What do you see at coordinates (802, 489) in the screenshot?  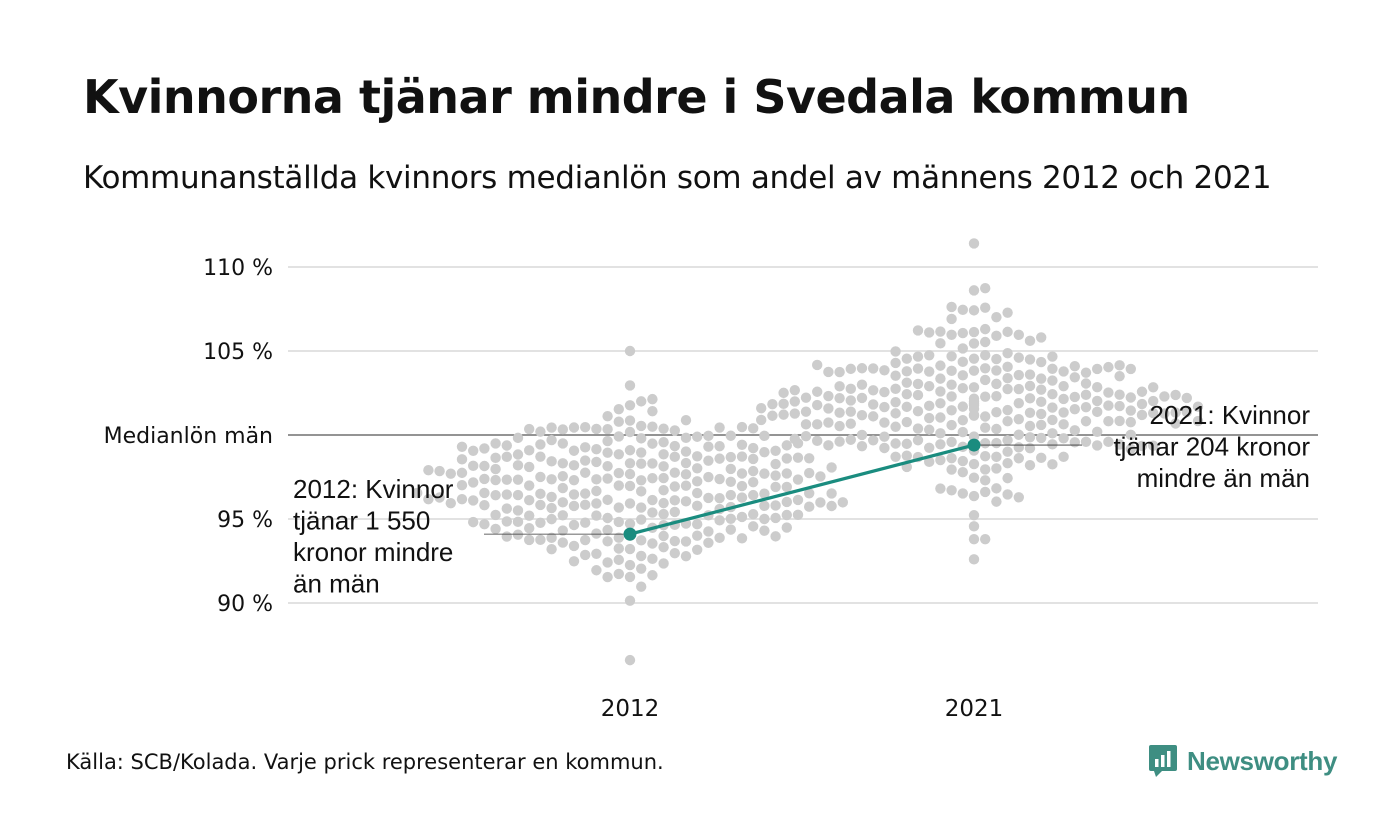 I see `highlight-line` at bounding box center [802, 489].